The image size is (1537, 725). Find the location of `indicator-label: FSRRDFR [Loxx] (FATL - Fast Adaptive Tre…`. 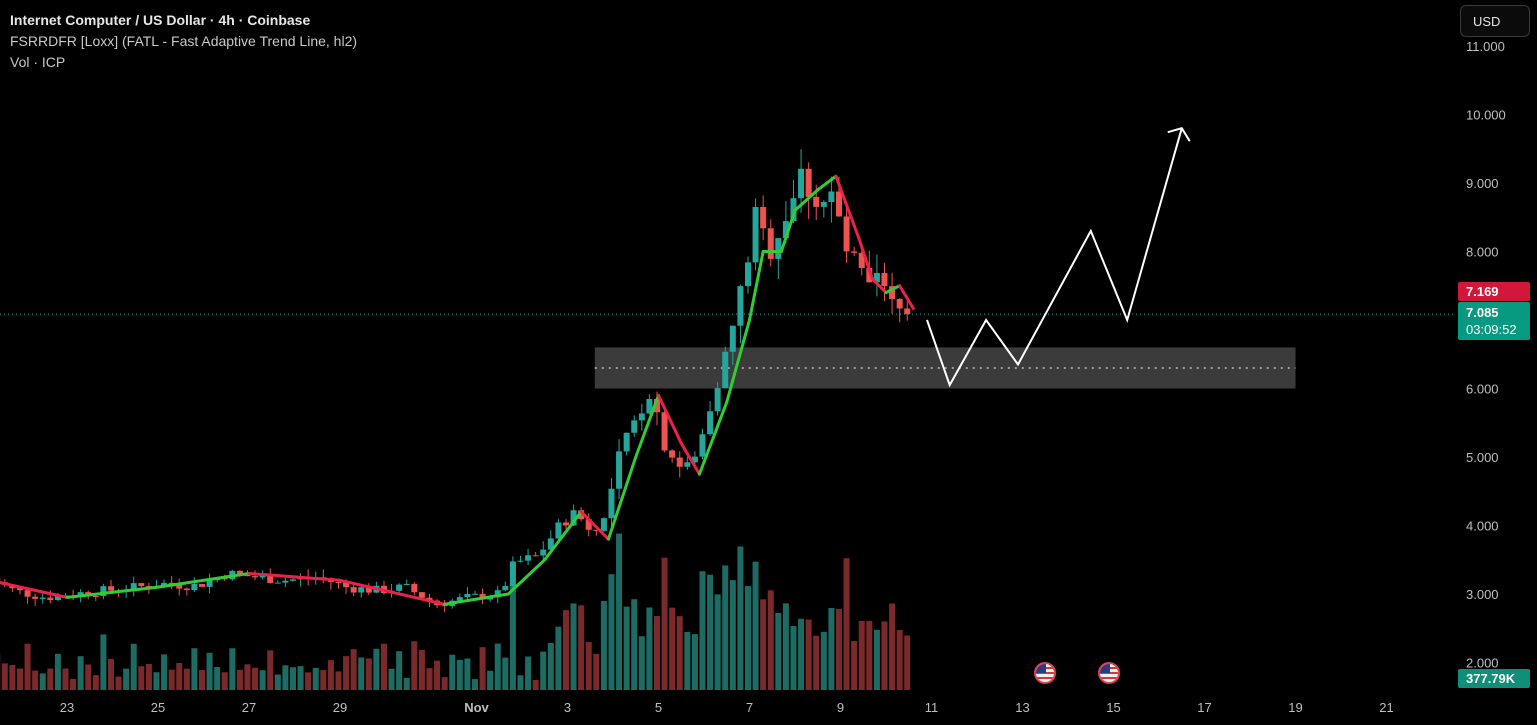

indicator-label: FSRRDFR [Loxx] (FATL - Fast Adaptive Tre… is located at coordinates (184, 41).